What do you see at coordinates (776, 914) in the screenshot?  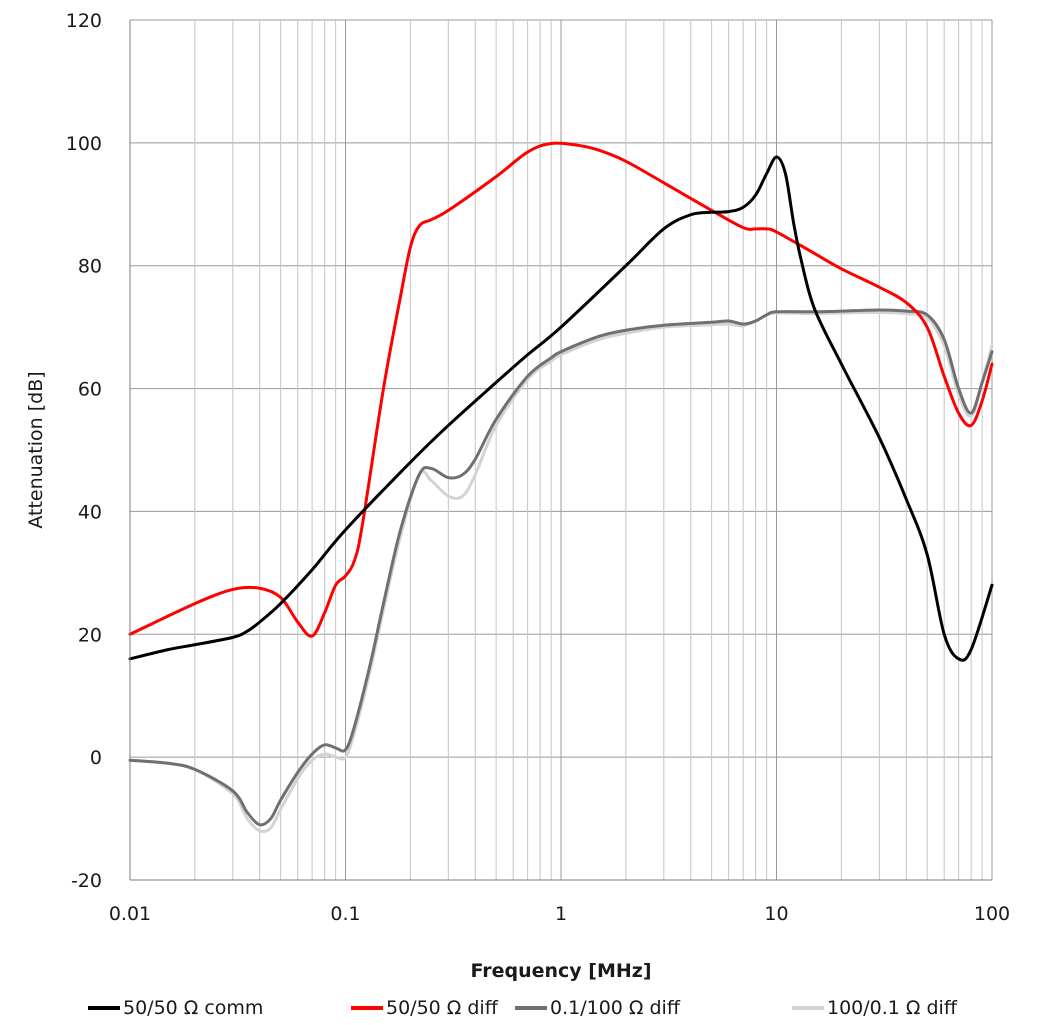 I see `x-tick-label: 10` at bounding box center [776, 914].